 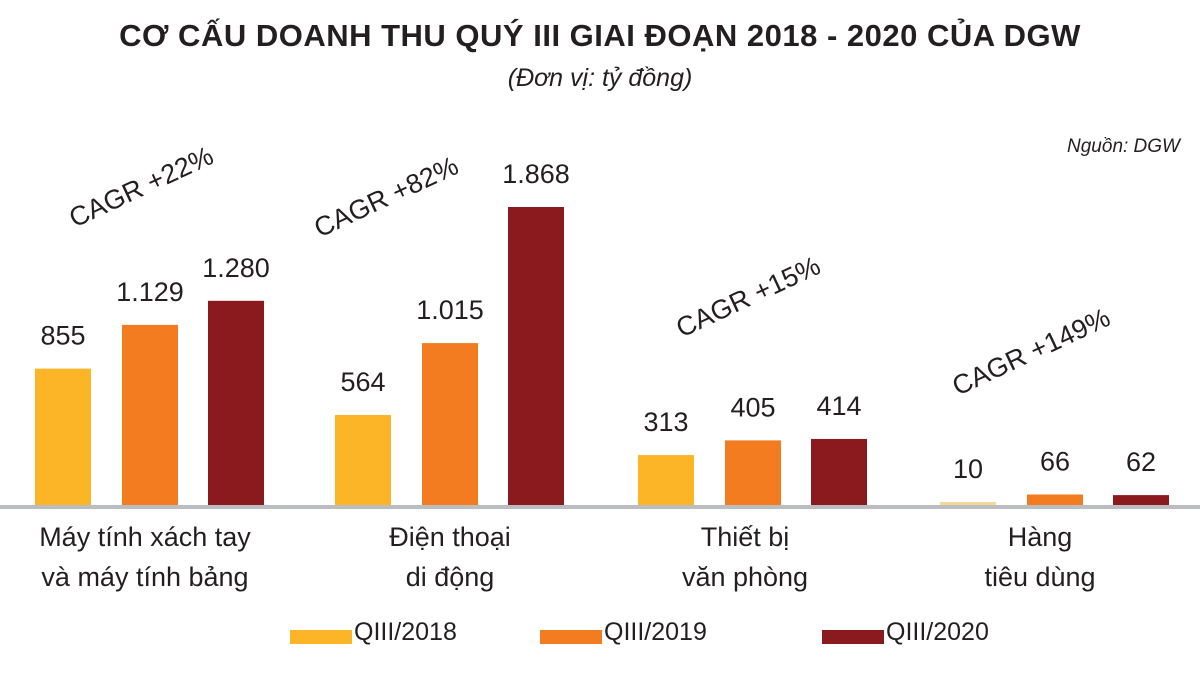 What do you see at coordinates (1039, 577) in the screenshot?
I see `category-label: tiêu dùng` at bounding box center [1039, 577].